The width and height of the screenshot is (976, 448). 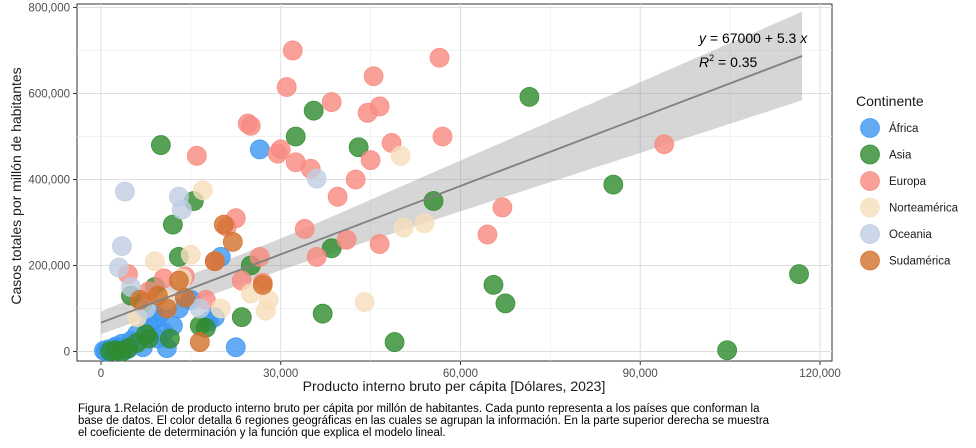 What do you see at coordinates (904, 128) in the screenshot?
I see `legend-label: África` at bounding box center [904, 128].